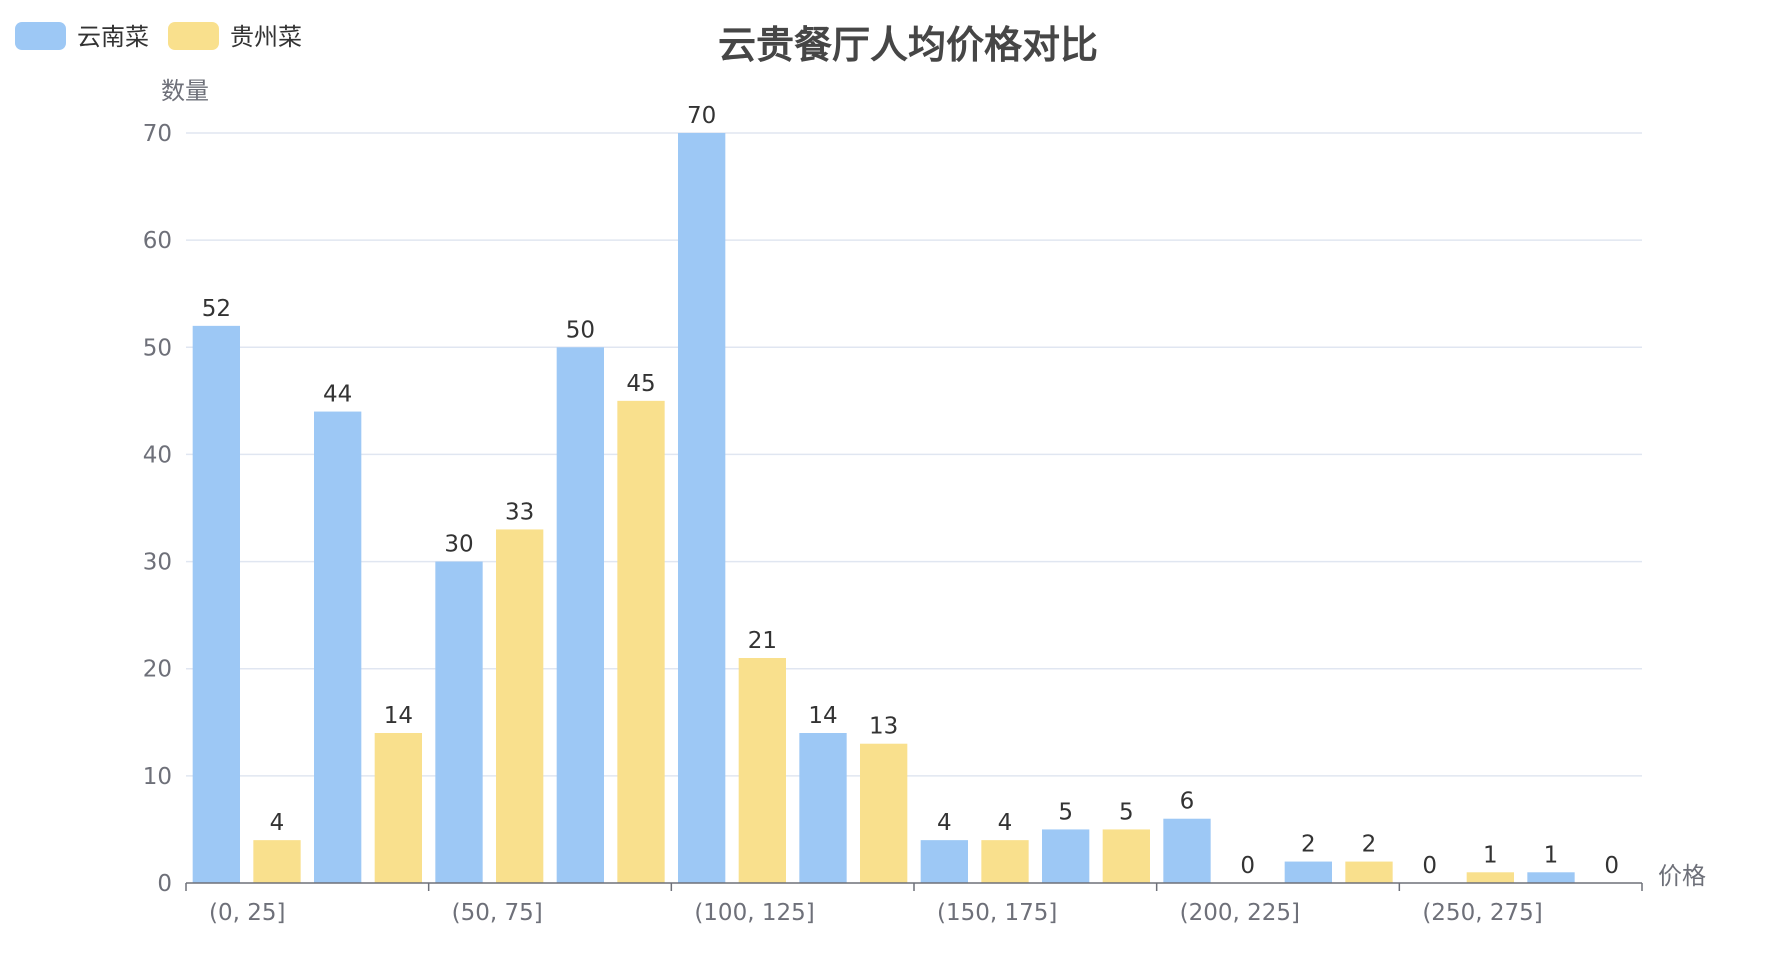  I want to click on data-label-s0-c8: 6, so click(1187, 802).